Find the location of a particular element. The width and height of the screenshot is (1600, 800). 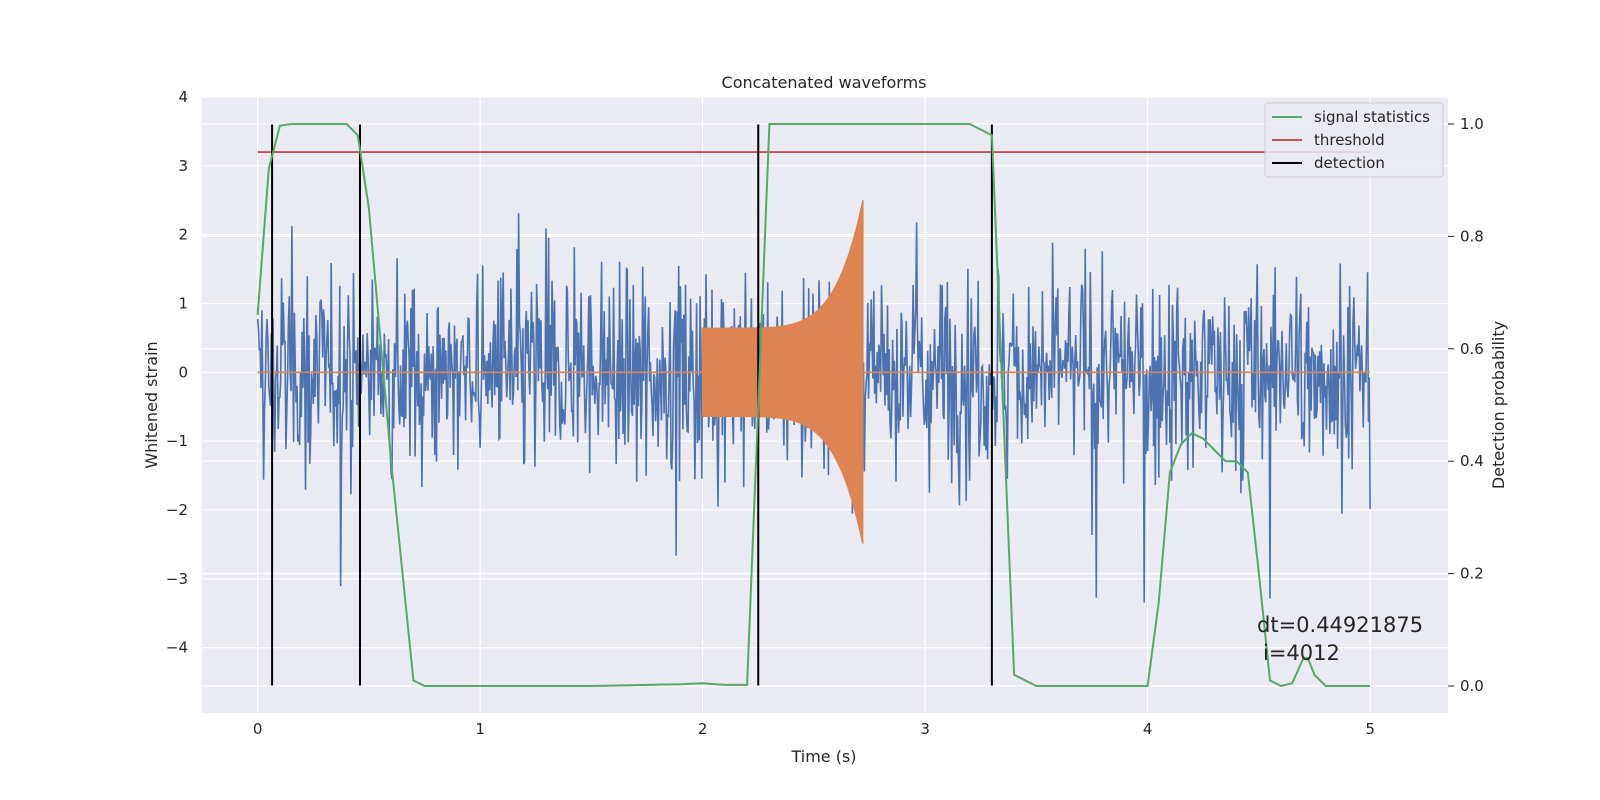

y-tick-label: 4 is located at coordinates (183, 97).